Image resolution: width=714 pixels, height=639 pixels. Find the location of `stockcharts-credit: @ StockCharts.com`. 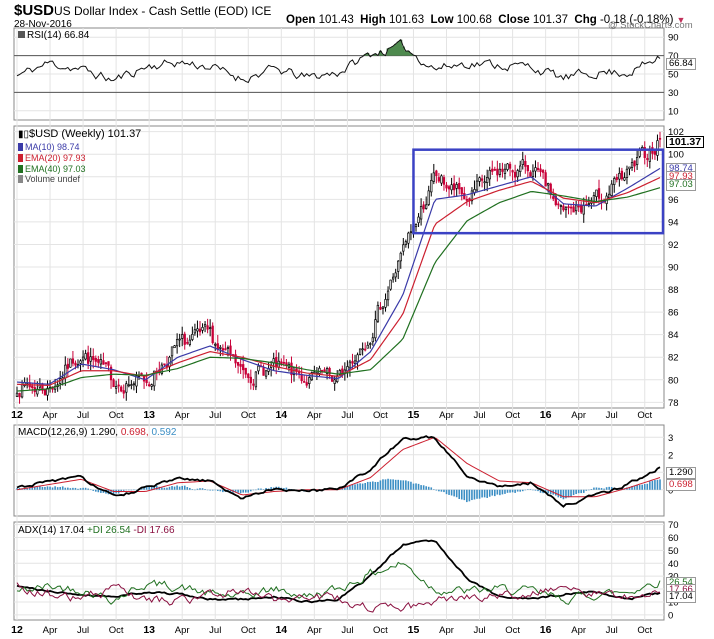

stockcharts-credit: @ StockCharts.com is located at coordinates (650, 25).